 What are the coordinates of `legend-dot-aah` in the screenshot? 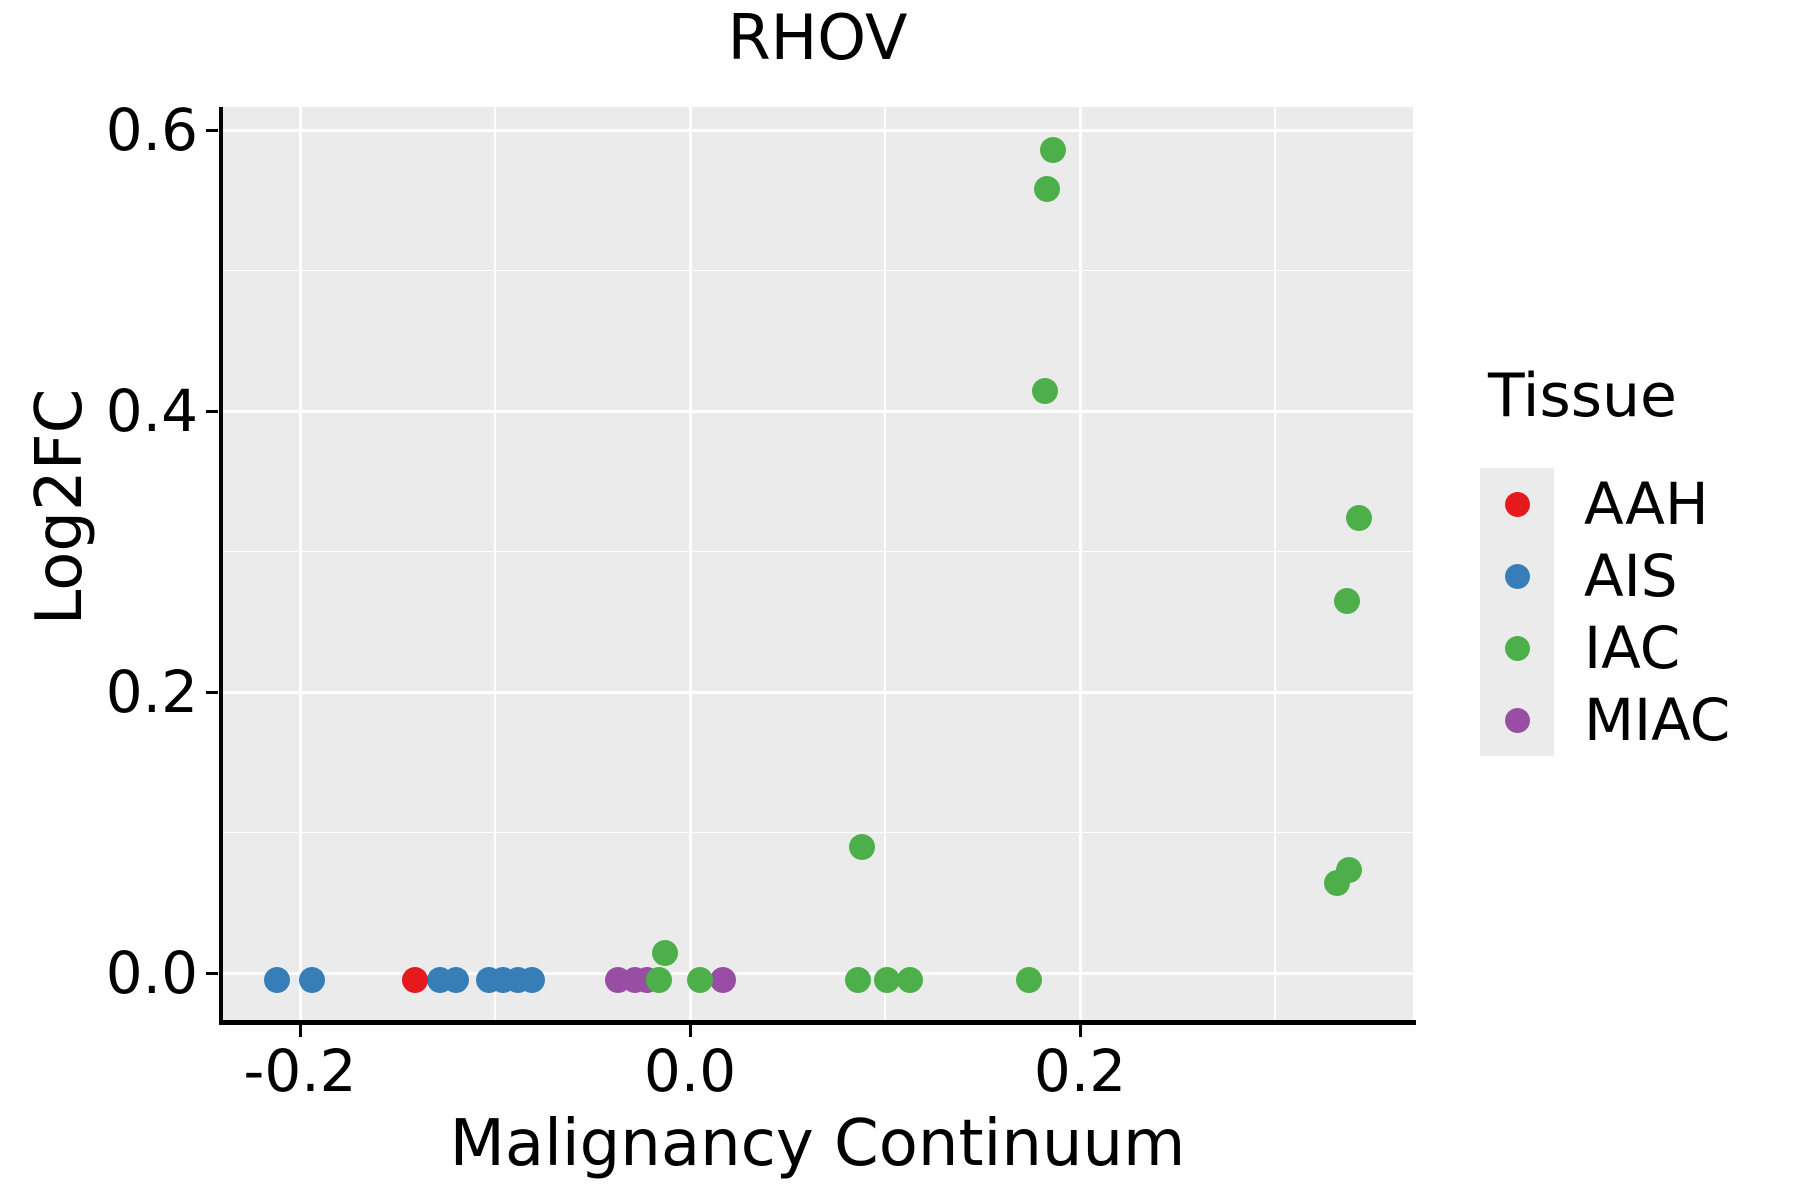 It's located at (1517, 504).